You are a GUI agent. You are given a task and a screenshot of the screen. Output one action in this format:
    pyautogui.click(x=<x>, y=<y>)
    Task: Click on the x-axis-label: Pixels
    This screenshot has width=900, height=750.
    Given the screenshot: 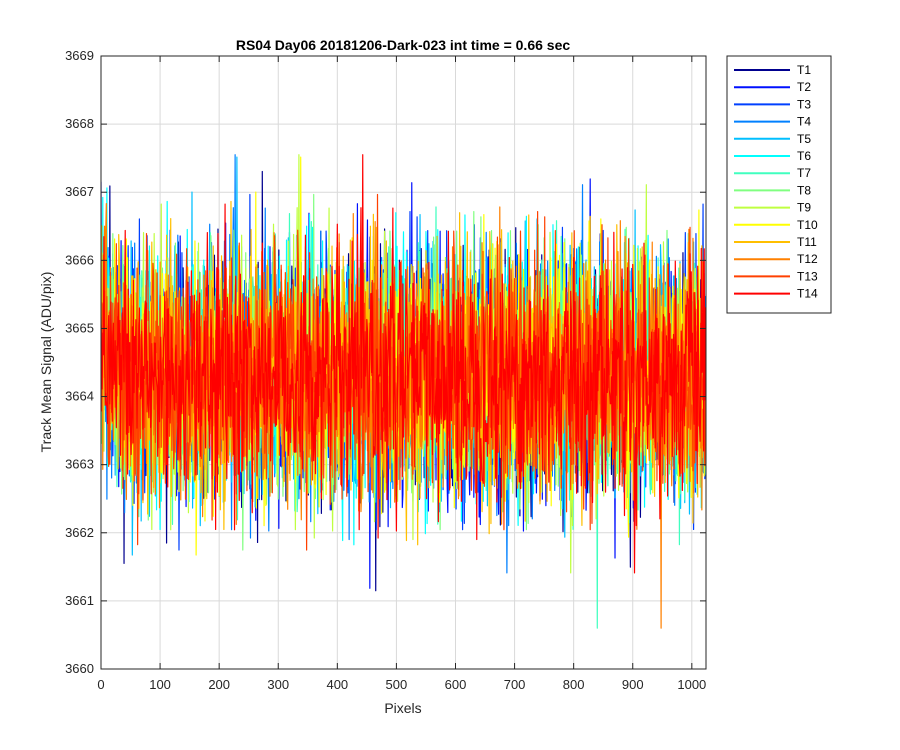 What is the action you would take?
    pyautogui.click(x=402, y=708)
    